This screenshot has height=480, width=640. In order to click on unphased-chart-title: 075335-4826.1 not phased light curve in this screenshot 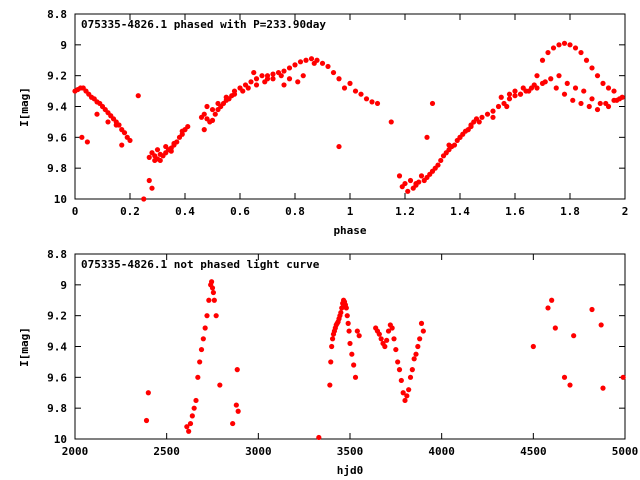, I will do `click(200, 264)`.